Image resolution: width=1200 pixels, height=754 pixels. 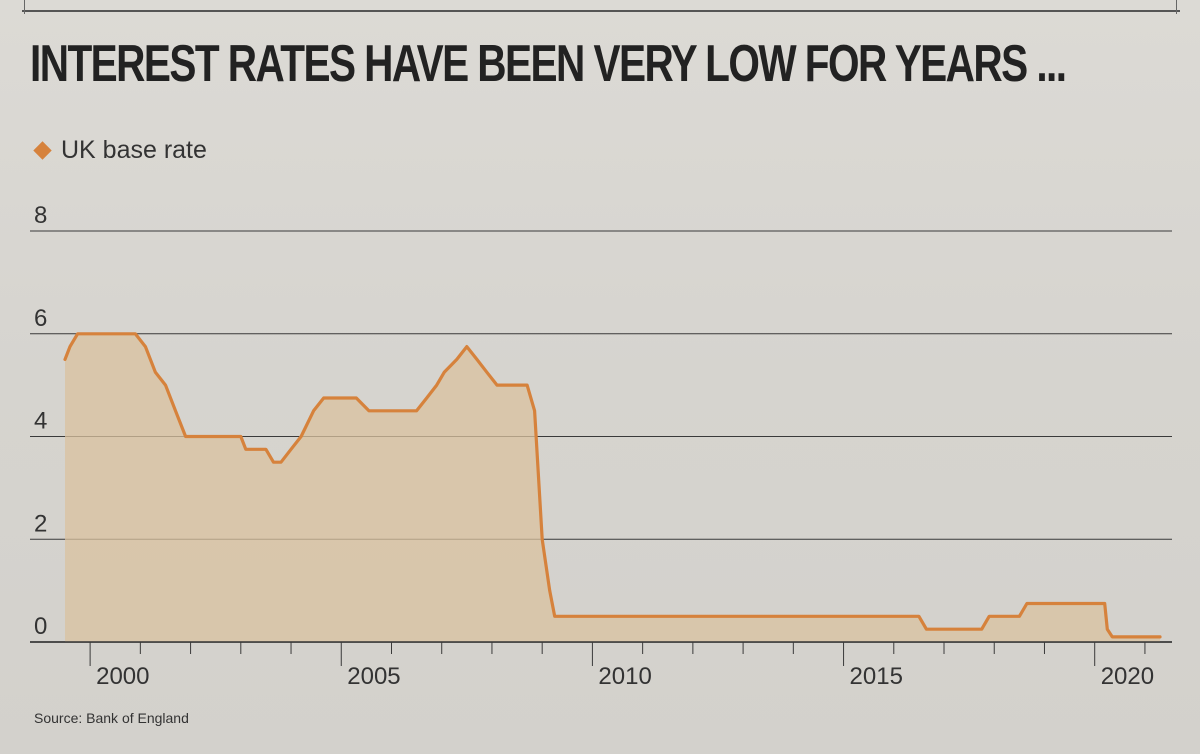 I want to click on left-top-tick, so click(x=24, y=7).